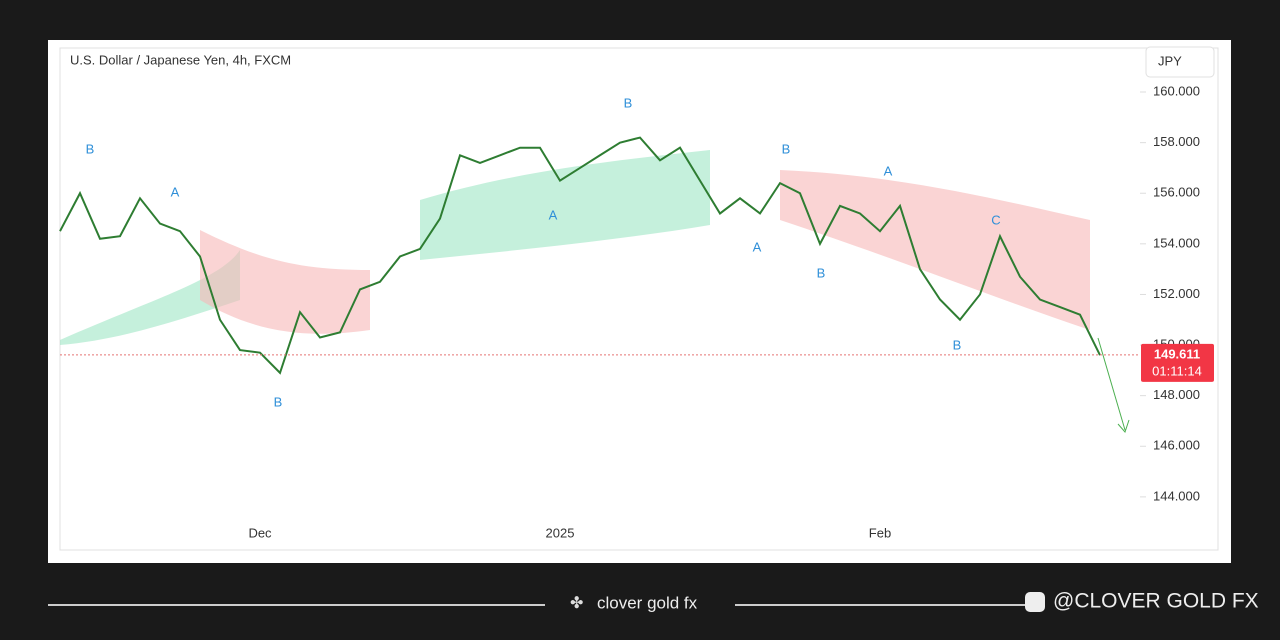 This screenshot has width=1280, height=640. Describe the element at coordinates (560, 532) in the screenshot. I see `x-tick-label: 2025` at that location.